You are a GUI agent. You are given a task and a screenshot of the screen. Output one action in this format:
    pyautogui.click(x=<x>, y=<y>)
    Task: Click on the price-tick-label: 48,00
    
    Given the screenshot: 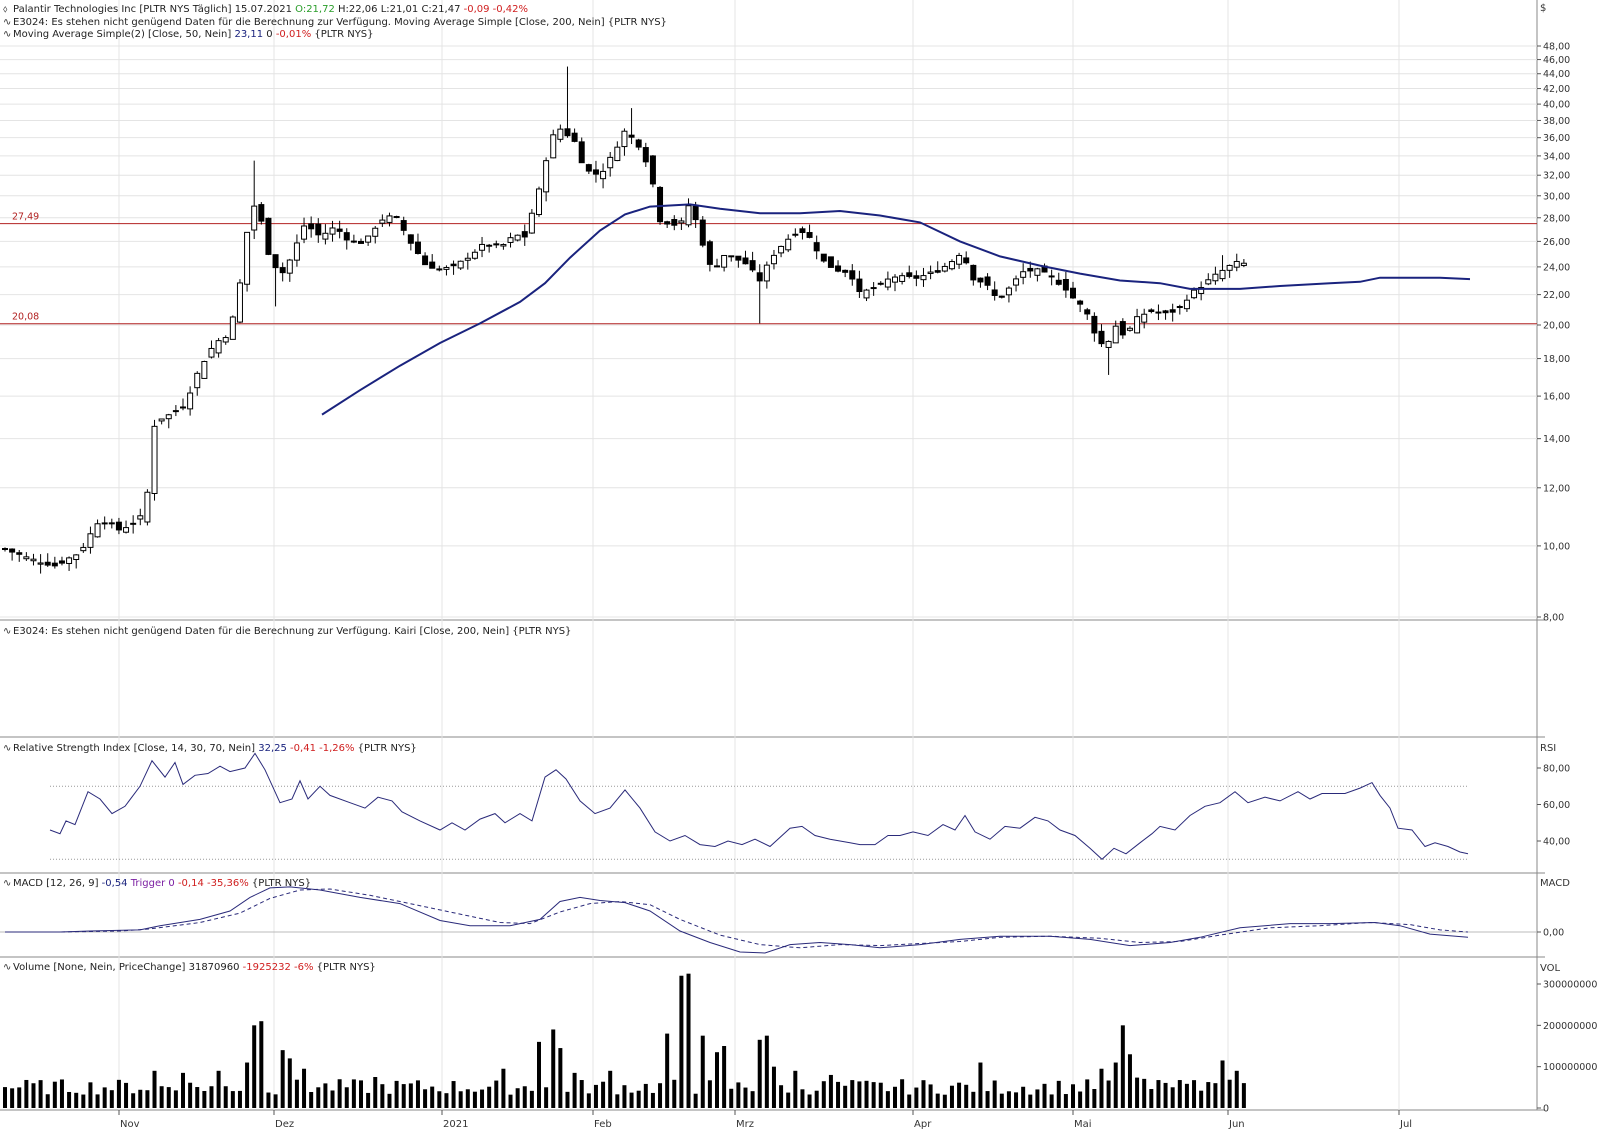 What is the action you would take?
    pyautogui.click(x=1556, y=47)
    